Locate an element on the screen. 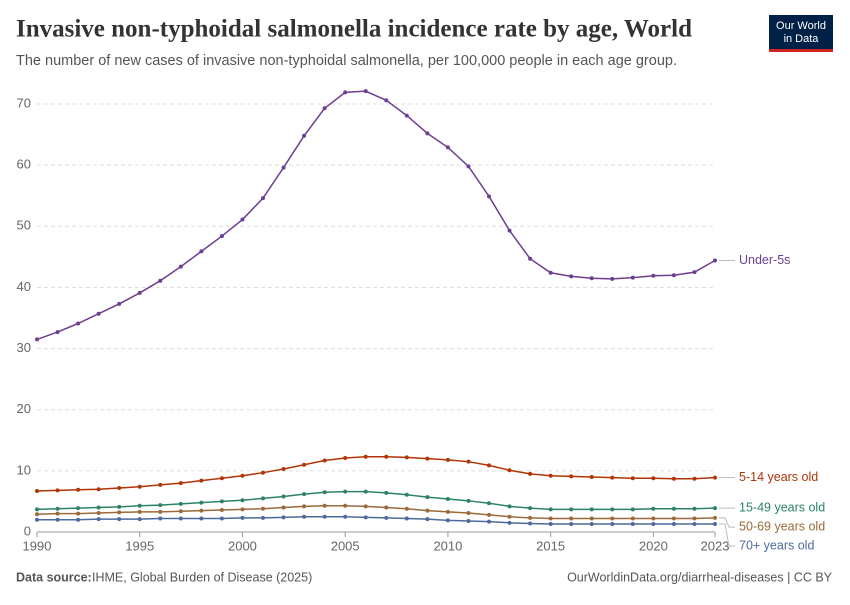 The width and height of the screenshot is (850, 605). x-tick-label: 1990 is located at coordinates (37, 545).